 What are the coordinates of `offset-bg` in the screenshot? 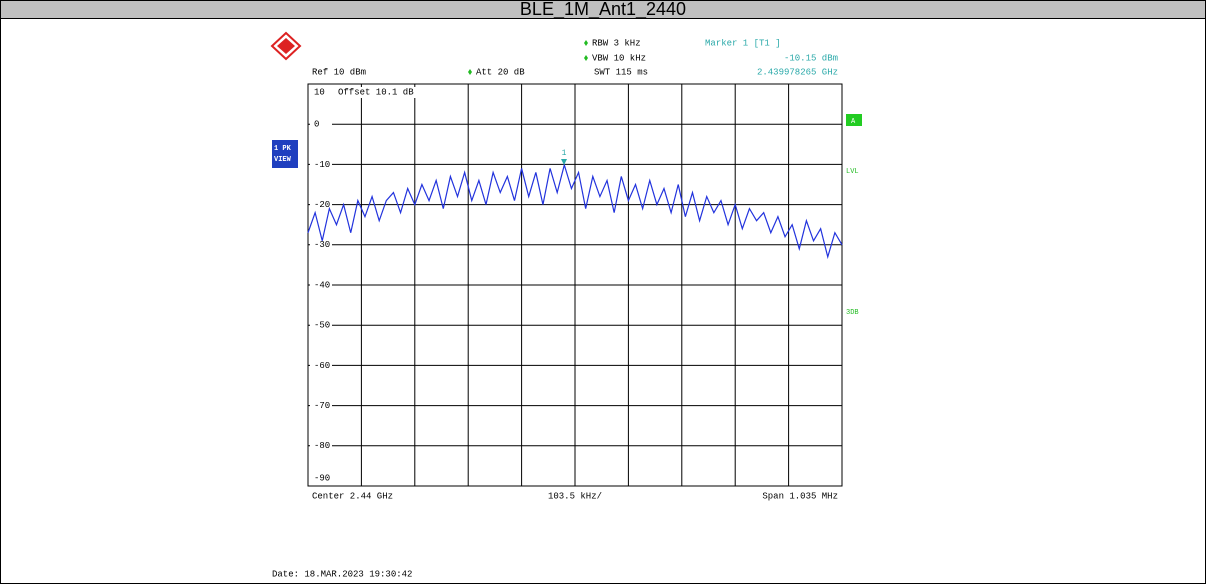 It's located at (391, 92).